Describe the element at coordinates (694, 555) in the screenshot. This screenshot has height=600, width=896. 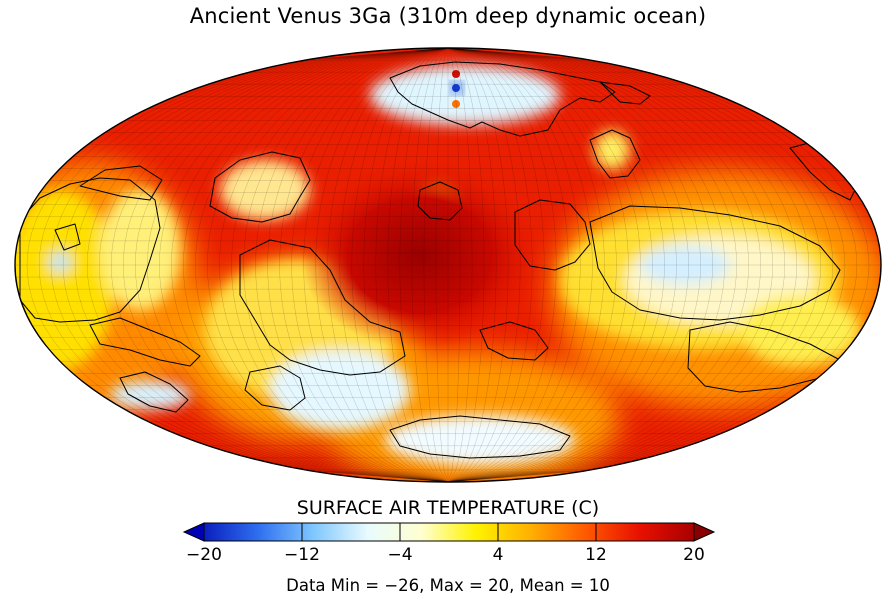
I see `colorbar-tick-label: 20` at that location.